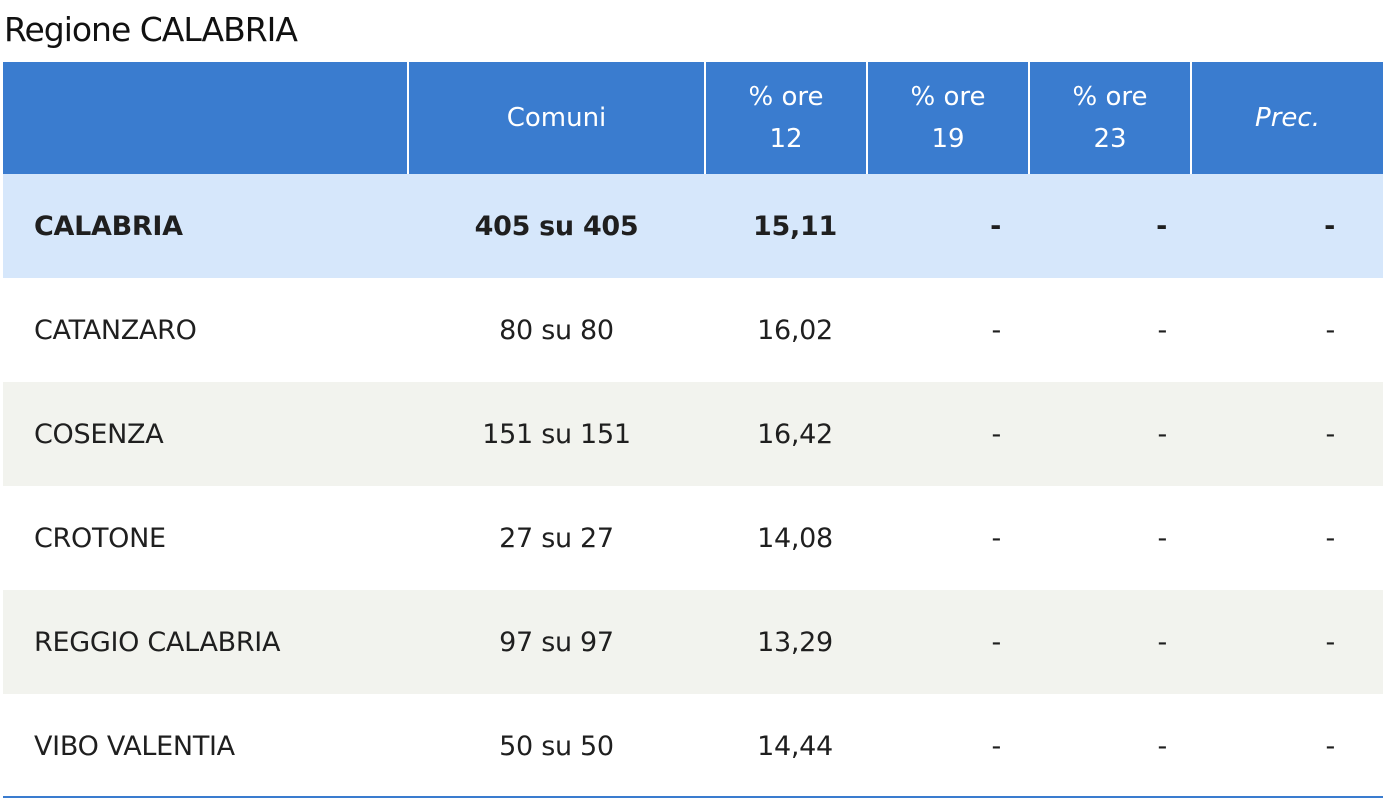 This screenshot has height=806, width=1388. What do you see at coordinates (785, 118) in the screenshot?
I see `header-ore-12: % ore 12` at bounding box center [785, 118].